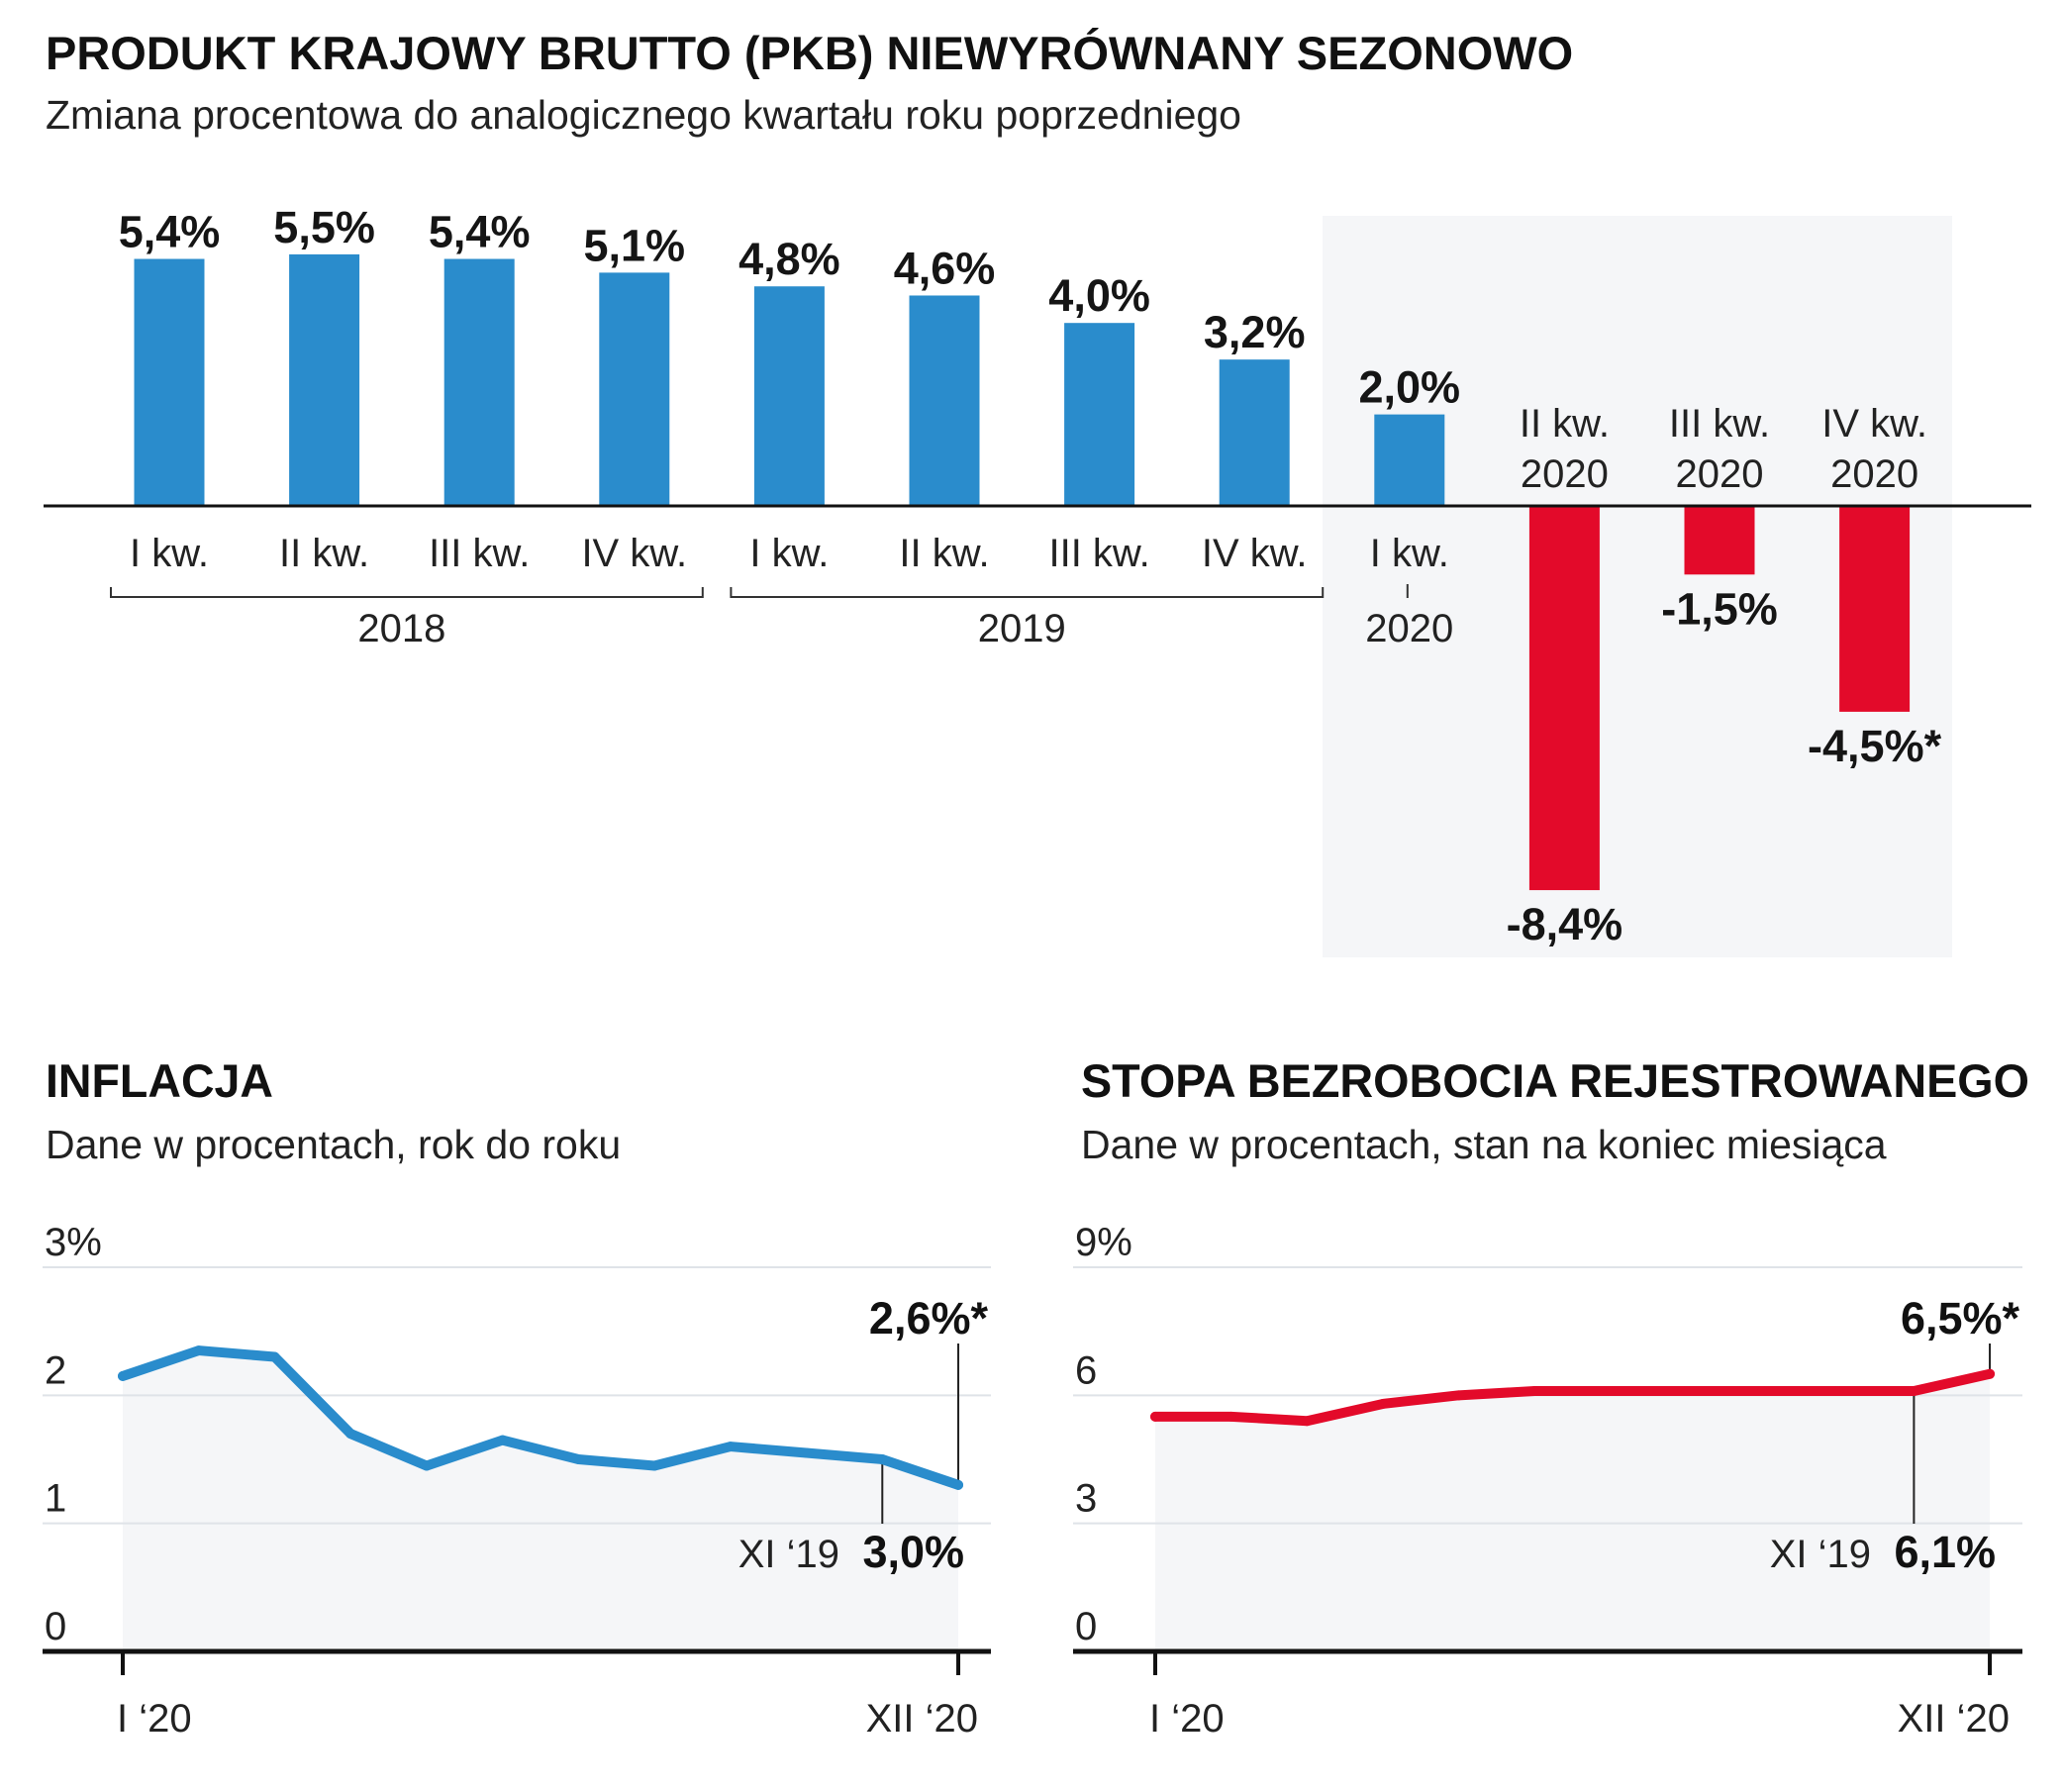 This screenshot has width=2064, height=1792. I want to click on gdp-value-label: 2,0%, so click(1410, 387).